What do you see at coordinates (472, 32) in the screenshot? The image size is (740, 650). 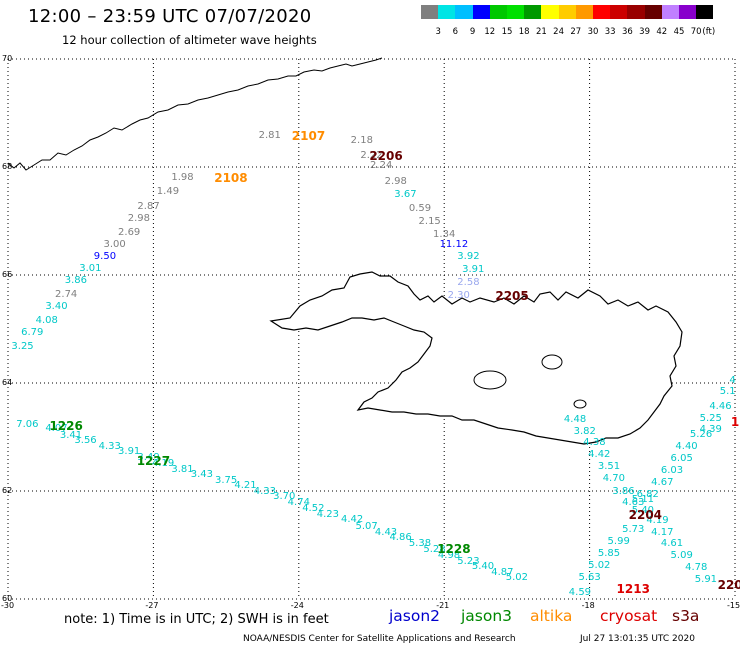 I see `color-swatch-label: 9` at bounding box center [472, 32].